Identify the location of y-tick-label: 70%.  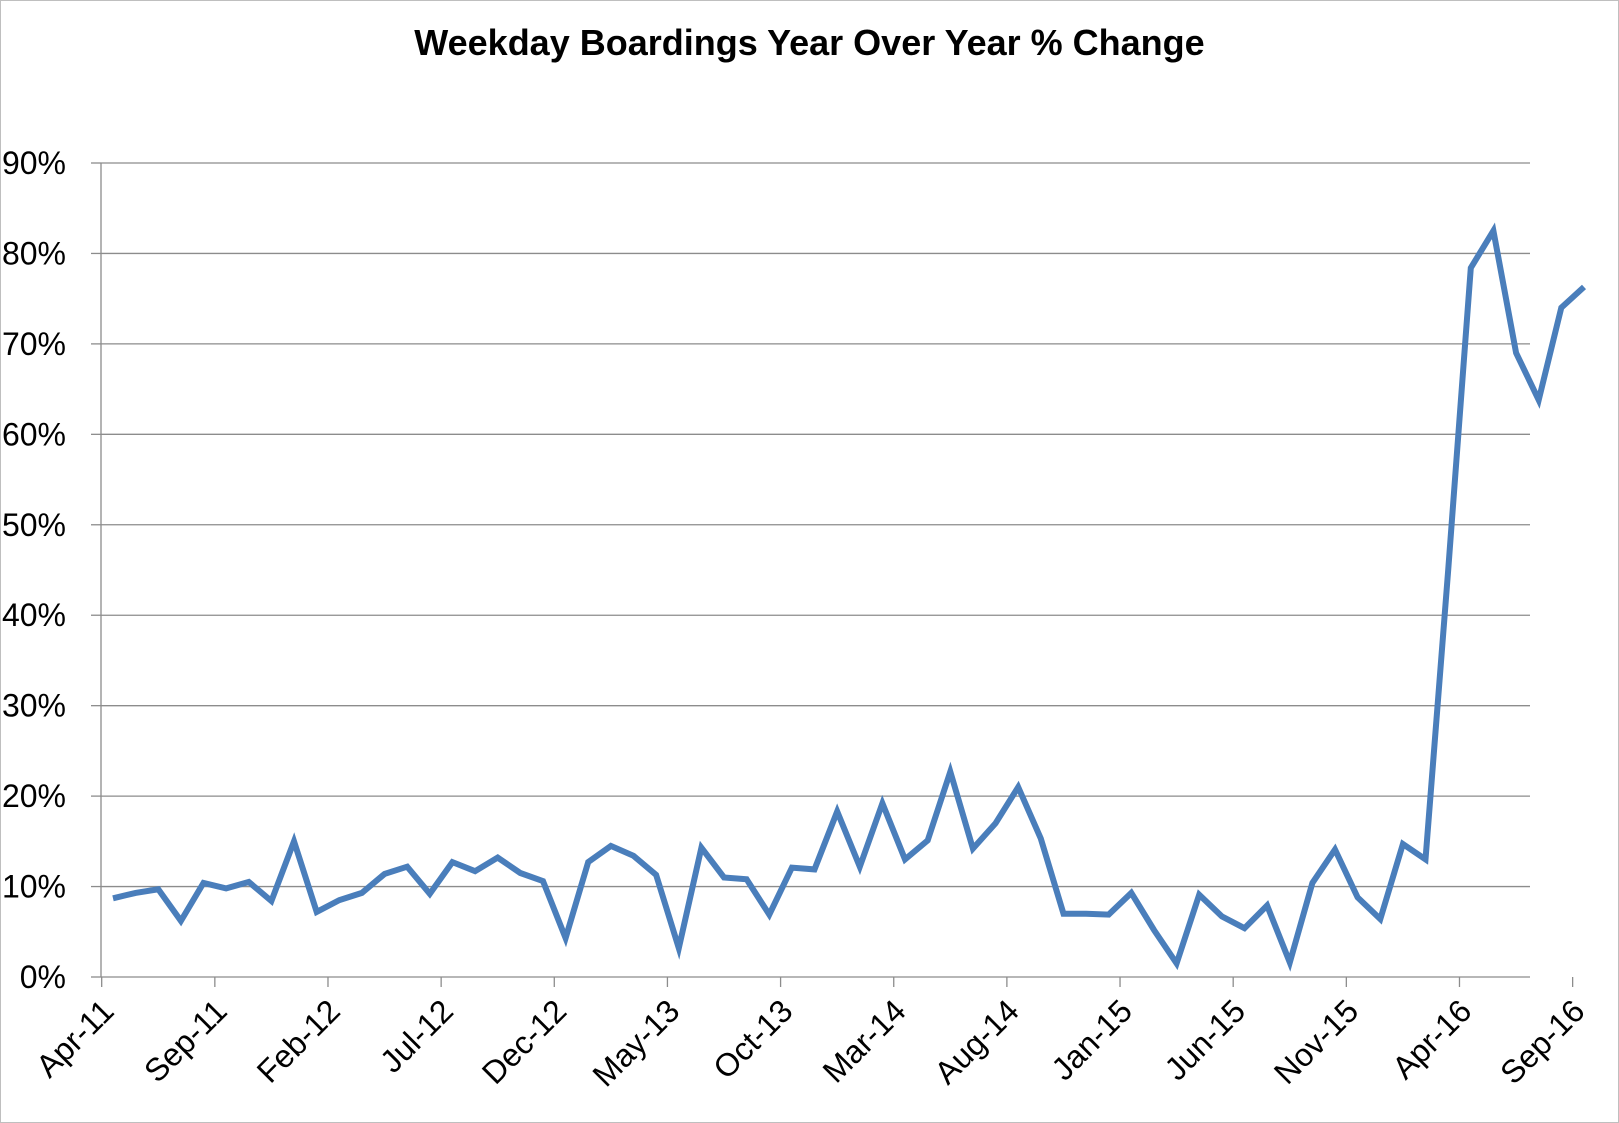
(34, 344).